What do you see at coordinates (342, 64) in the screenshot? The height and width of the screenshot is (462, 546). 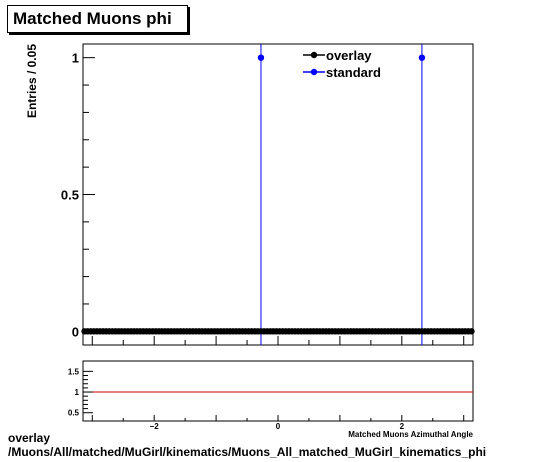 I see `legend: overlay standard` at bounding box center [342, 64].